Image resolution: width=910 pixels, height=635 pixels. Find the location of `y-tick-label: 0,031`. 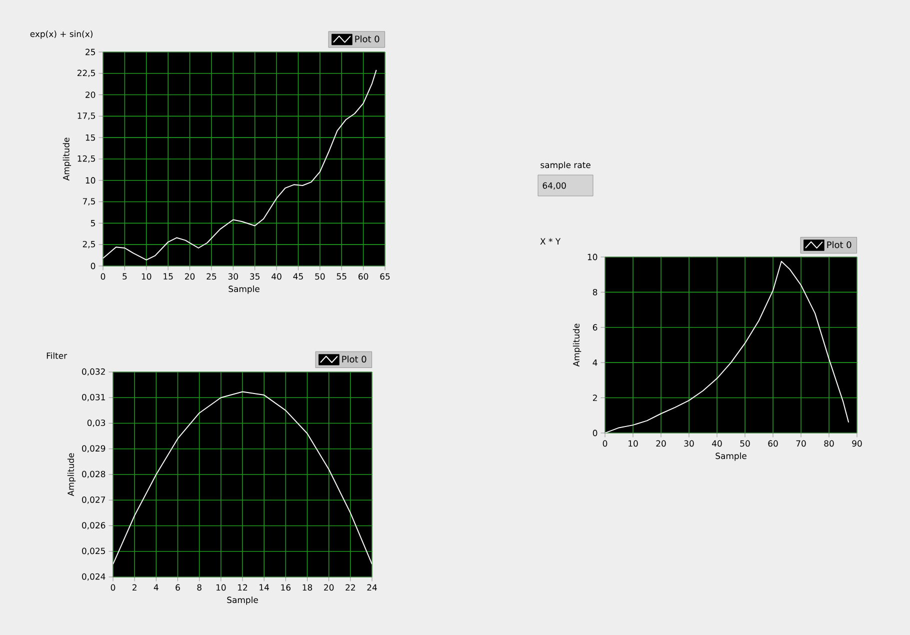

y-tick-label: 0,031 is located at coordinates (93, 398).